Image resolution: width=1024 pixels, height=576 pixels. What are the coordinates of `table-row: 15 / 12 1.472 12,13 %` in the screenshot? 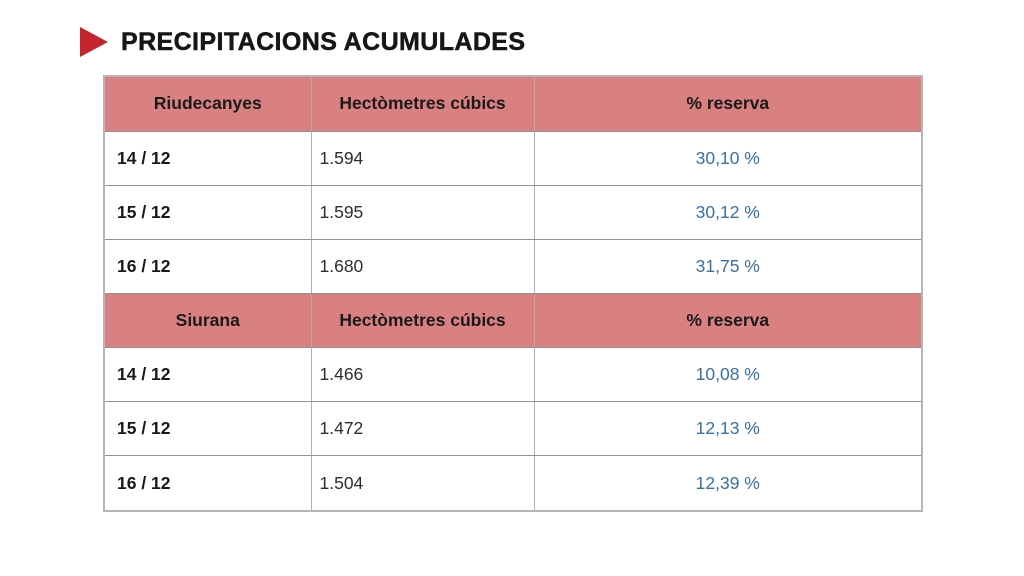 It's located at (513, 429).